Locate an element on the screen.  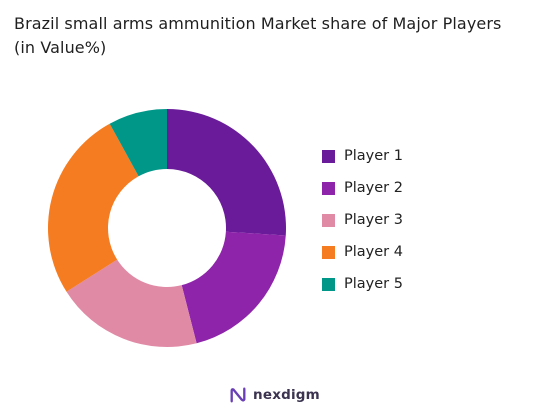
legend-item-4: Player 4 is located at coordinates (362, 252).